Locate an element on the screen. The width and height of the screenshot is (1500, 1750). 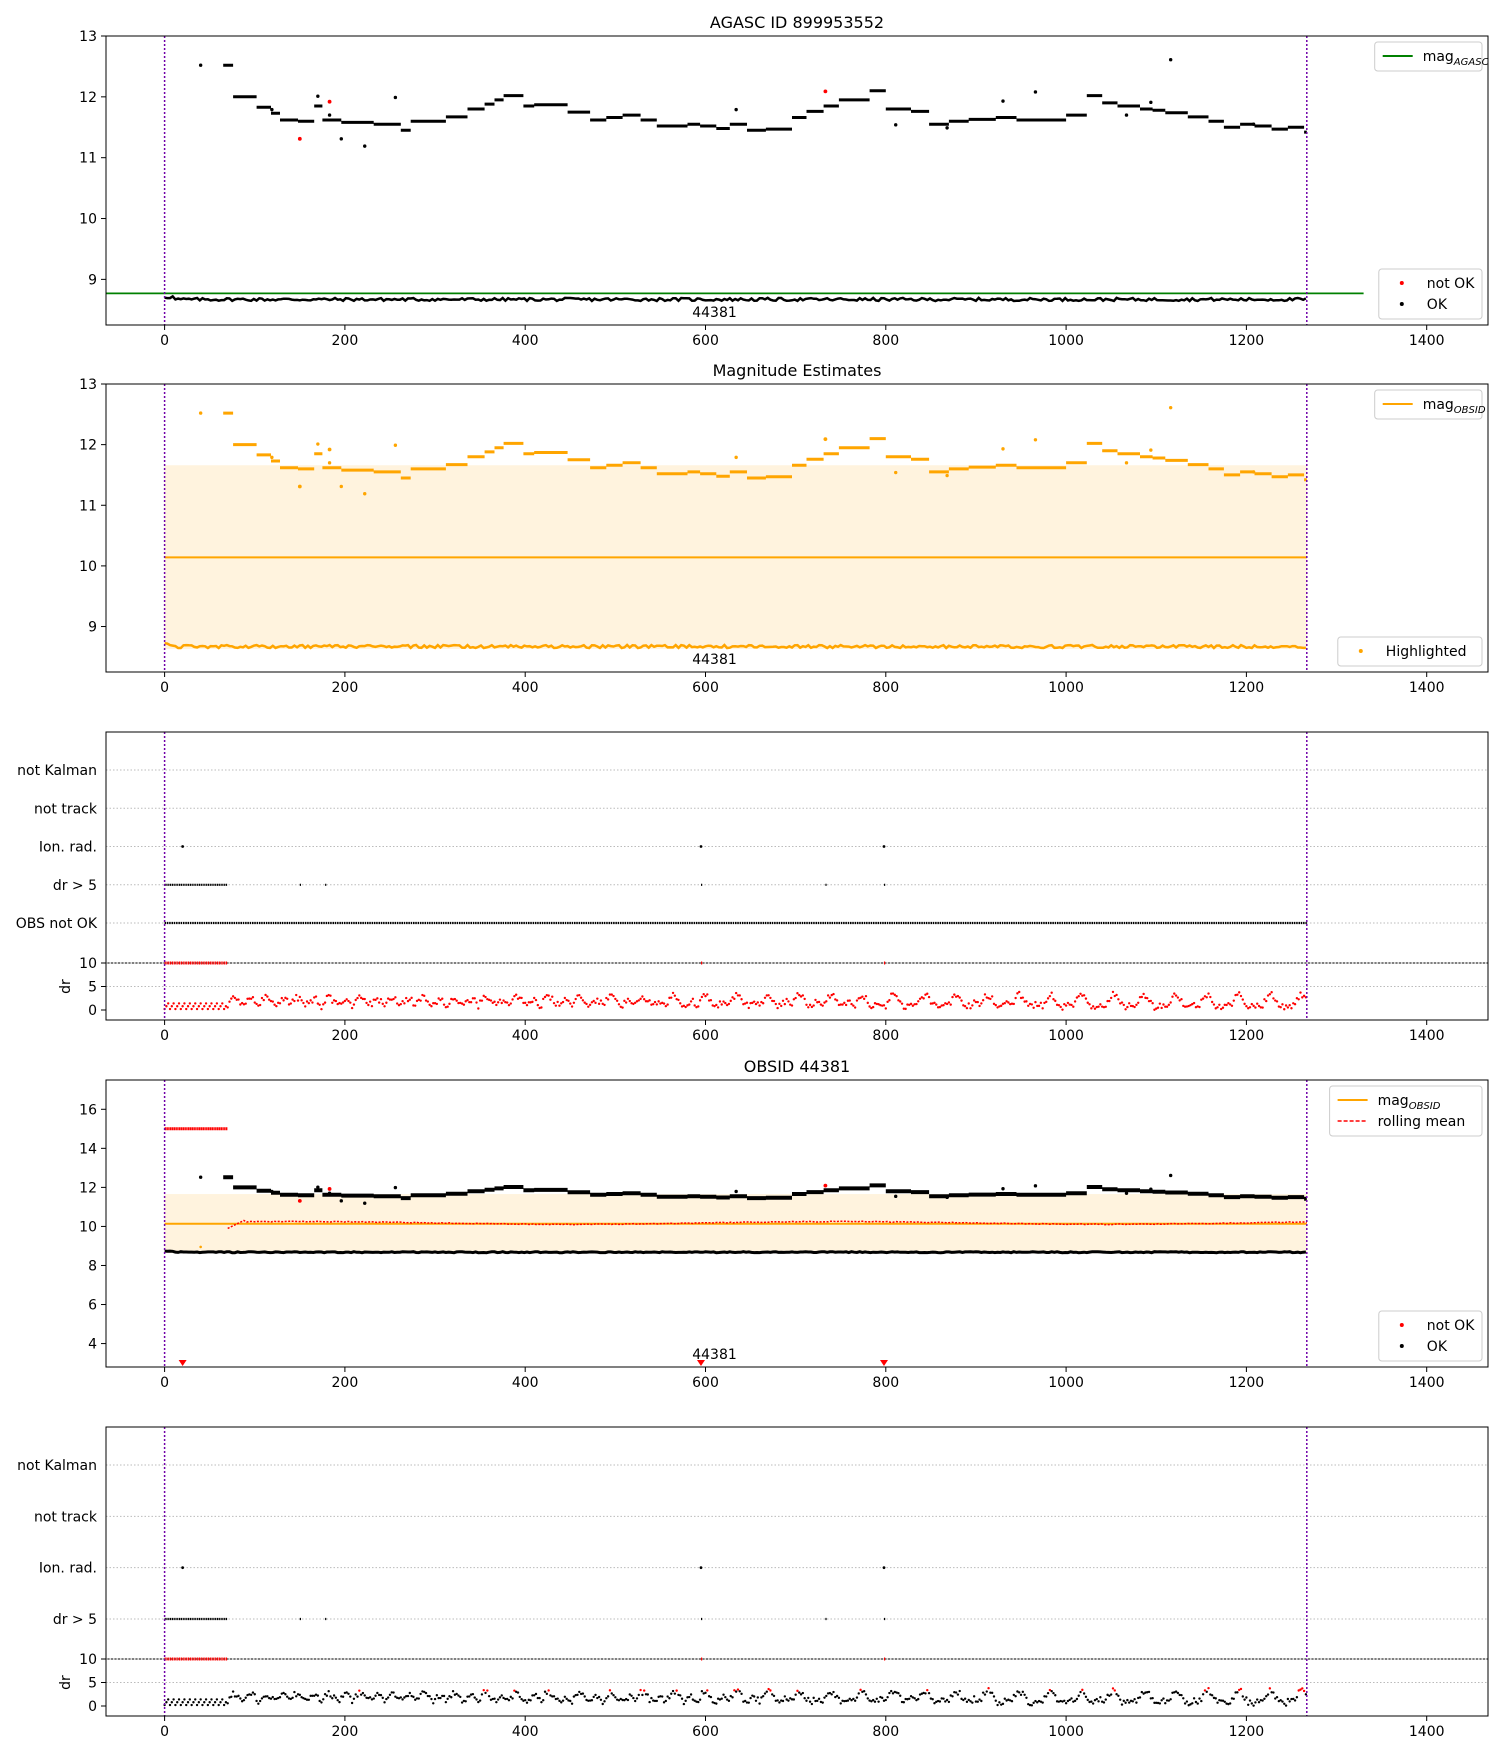
legend-label-subscript: AGASC is located at coordinates (1471, 62).